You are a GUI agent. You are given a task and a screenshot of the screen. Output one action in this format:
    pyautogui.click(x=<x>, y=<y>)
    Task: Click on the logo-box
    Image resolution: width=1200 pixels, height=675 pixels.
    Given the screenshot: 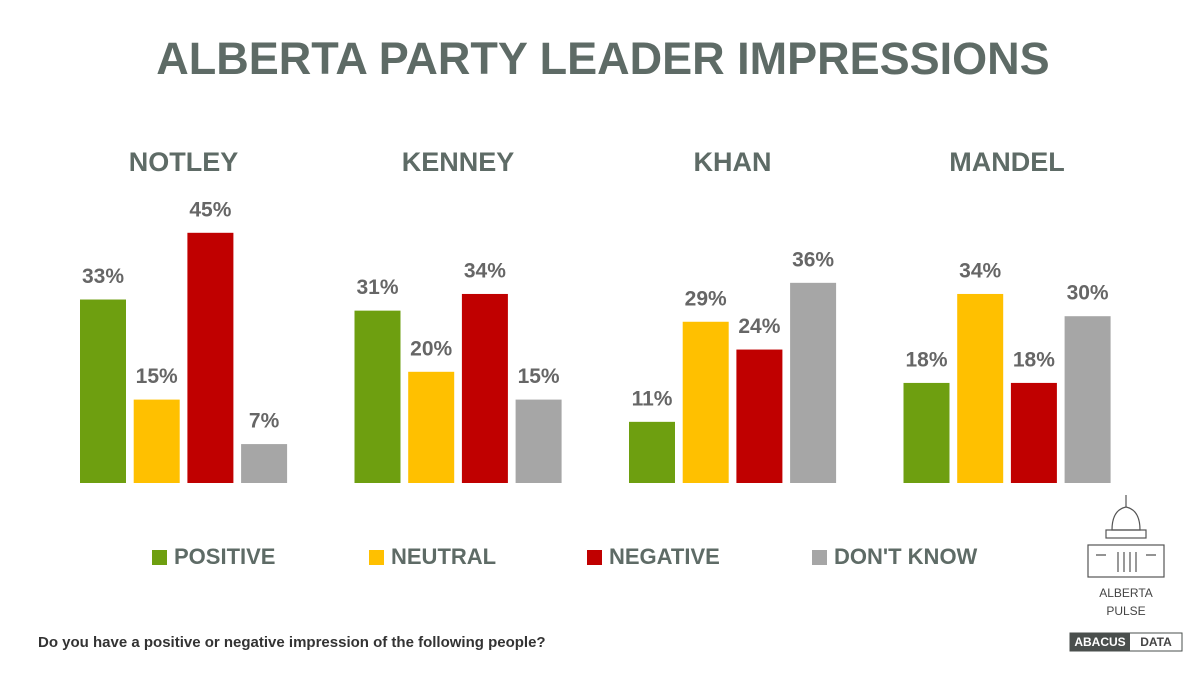 What is the action you would take?
    pyautogui.click(x=1100, y=642)
    